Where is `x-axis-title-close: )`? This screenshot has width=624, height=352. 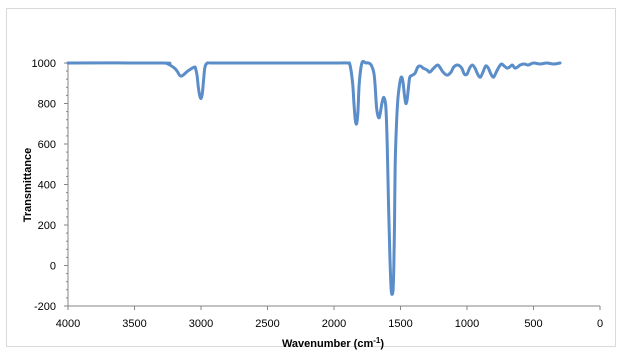
x-axis-title-close: ) is located at coordinates (382, 344).